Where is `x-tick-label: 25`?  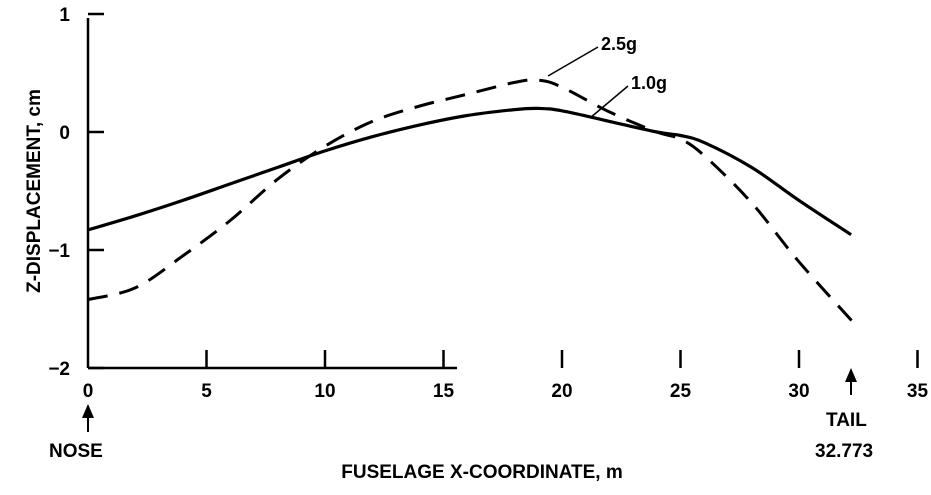
x-tick-label: 25 is located at coordinates (681, 391).